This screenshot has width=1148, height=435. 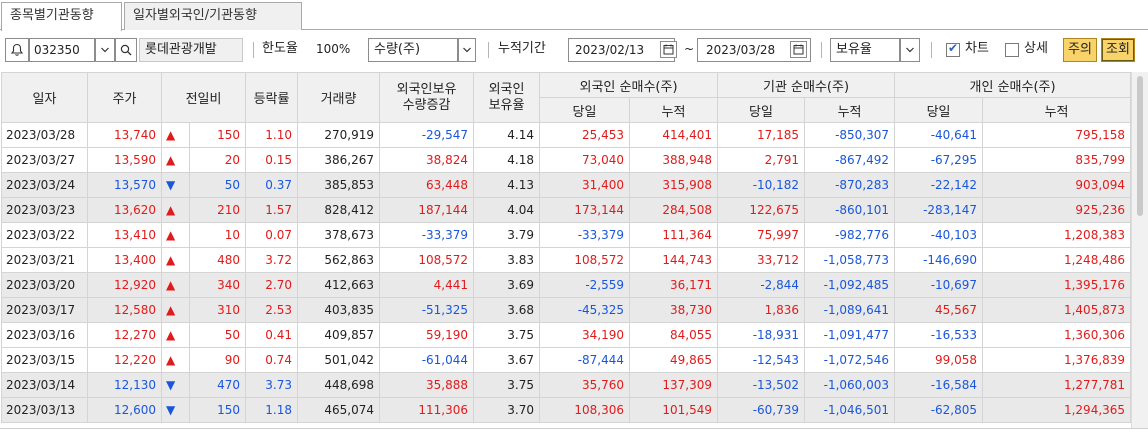 What do you see at coordinates (761, 310) in the screenshot?
I see `cell-institution-daily: 1,836` at bounding box center [761, 310].